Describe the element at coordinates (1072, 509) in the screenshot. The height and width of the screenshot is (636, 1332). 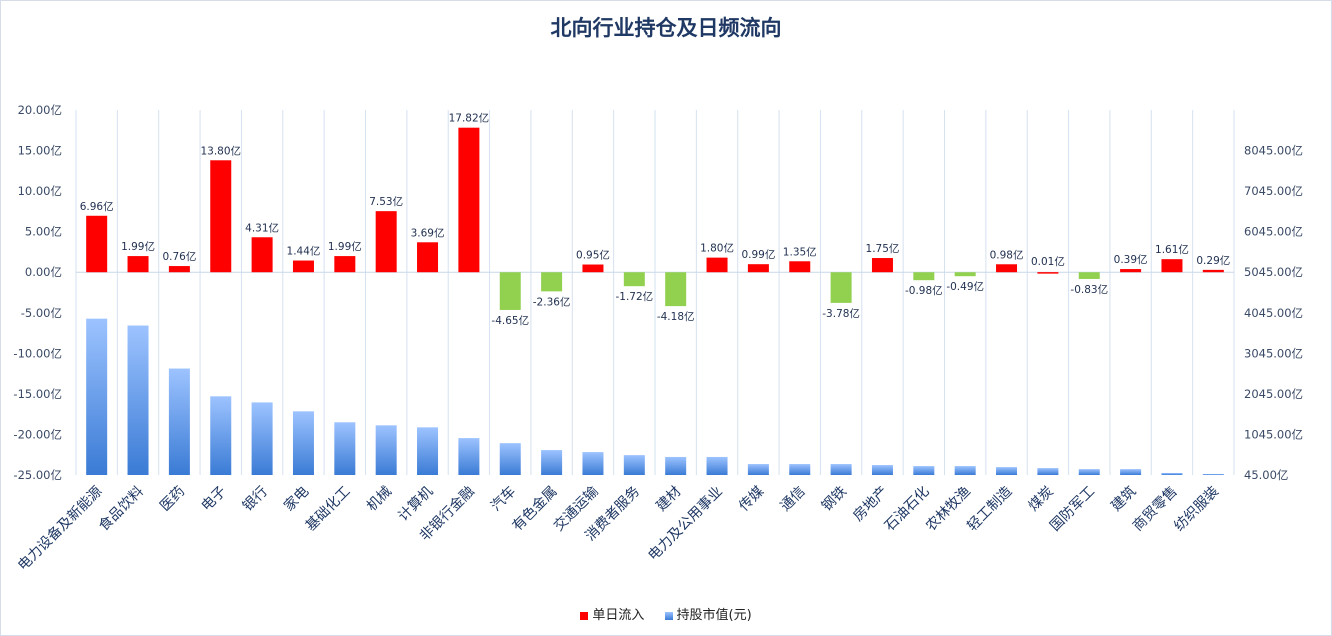
I see `category-label: 国防军工` at that location.